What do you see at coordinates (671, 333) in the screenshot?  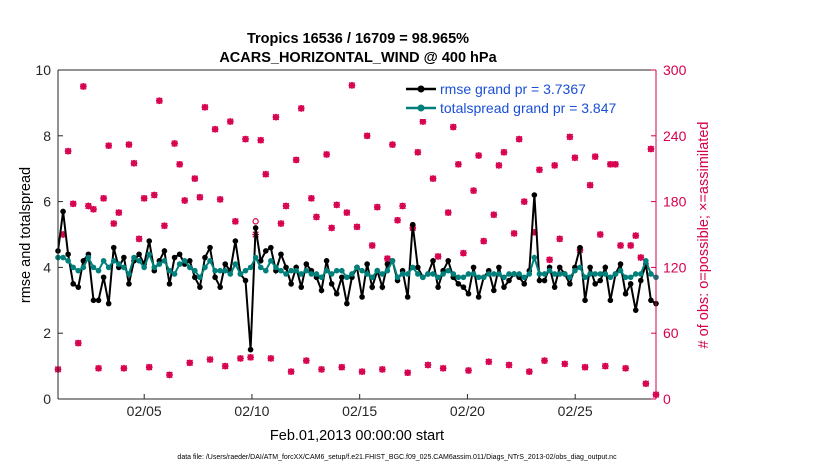 I see `y2-tick-label: 60` at bounding box center [671, 333].